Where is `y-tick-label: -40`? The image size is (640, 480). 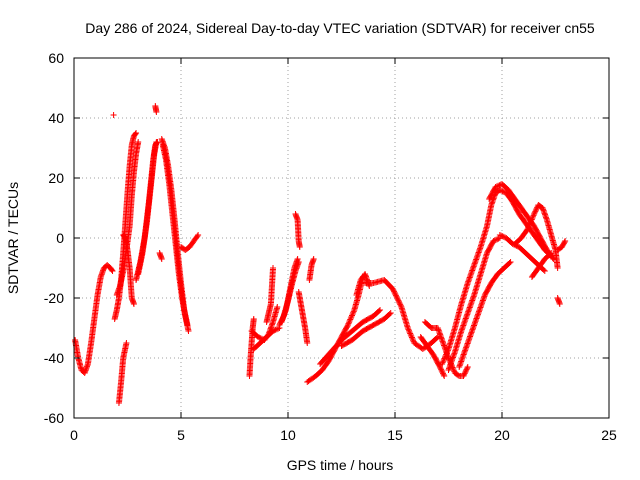
y-tick-label: -40 is located at coordinates (54, 358).